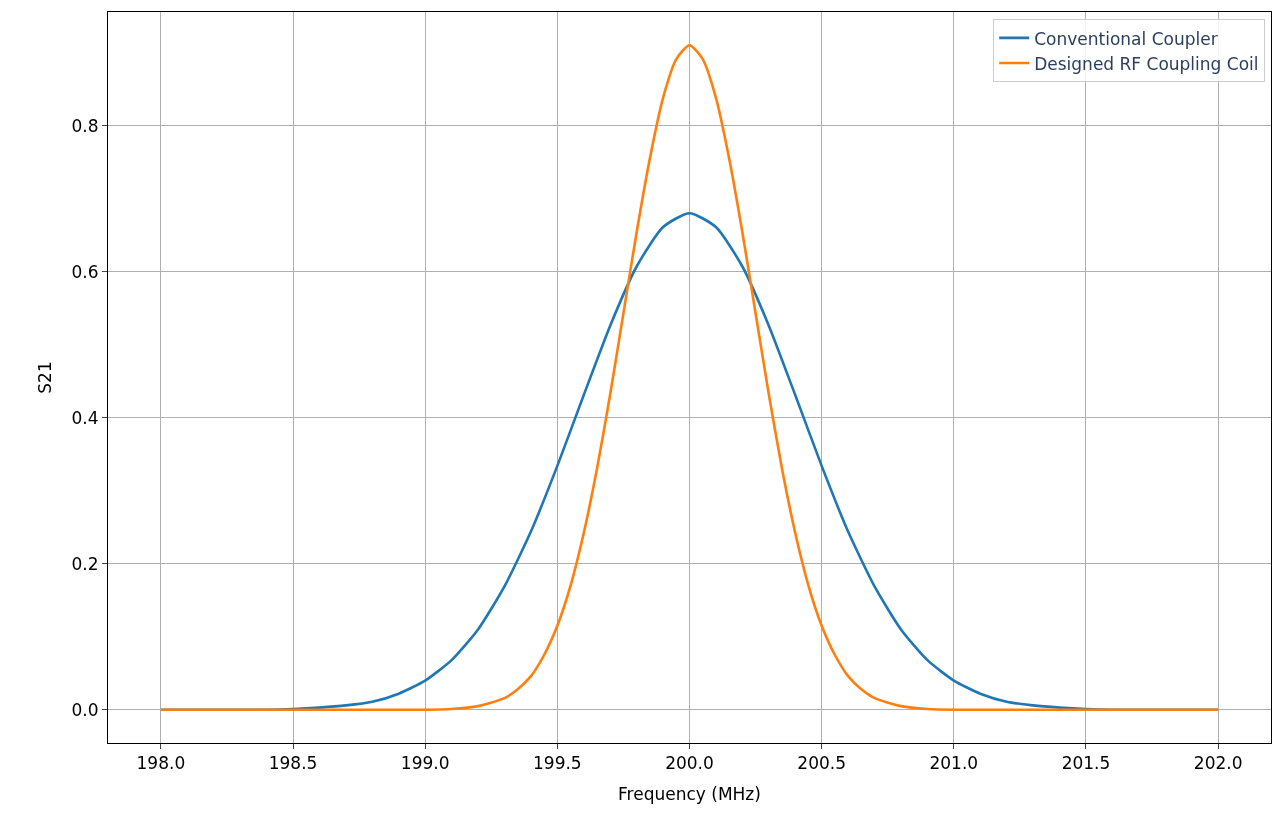  Describe the element at coordinates (821, 763) in the screenshot. I see `x-tick-label: 200.5` at that location.